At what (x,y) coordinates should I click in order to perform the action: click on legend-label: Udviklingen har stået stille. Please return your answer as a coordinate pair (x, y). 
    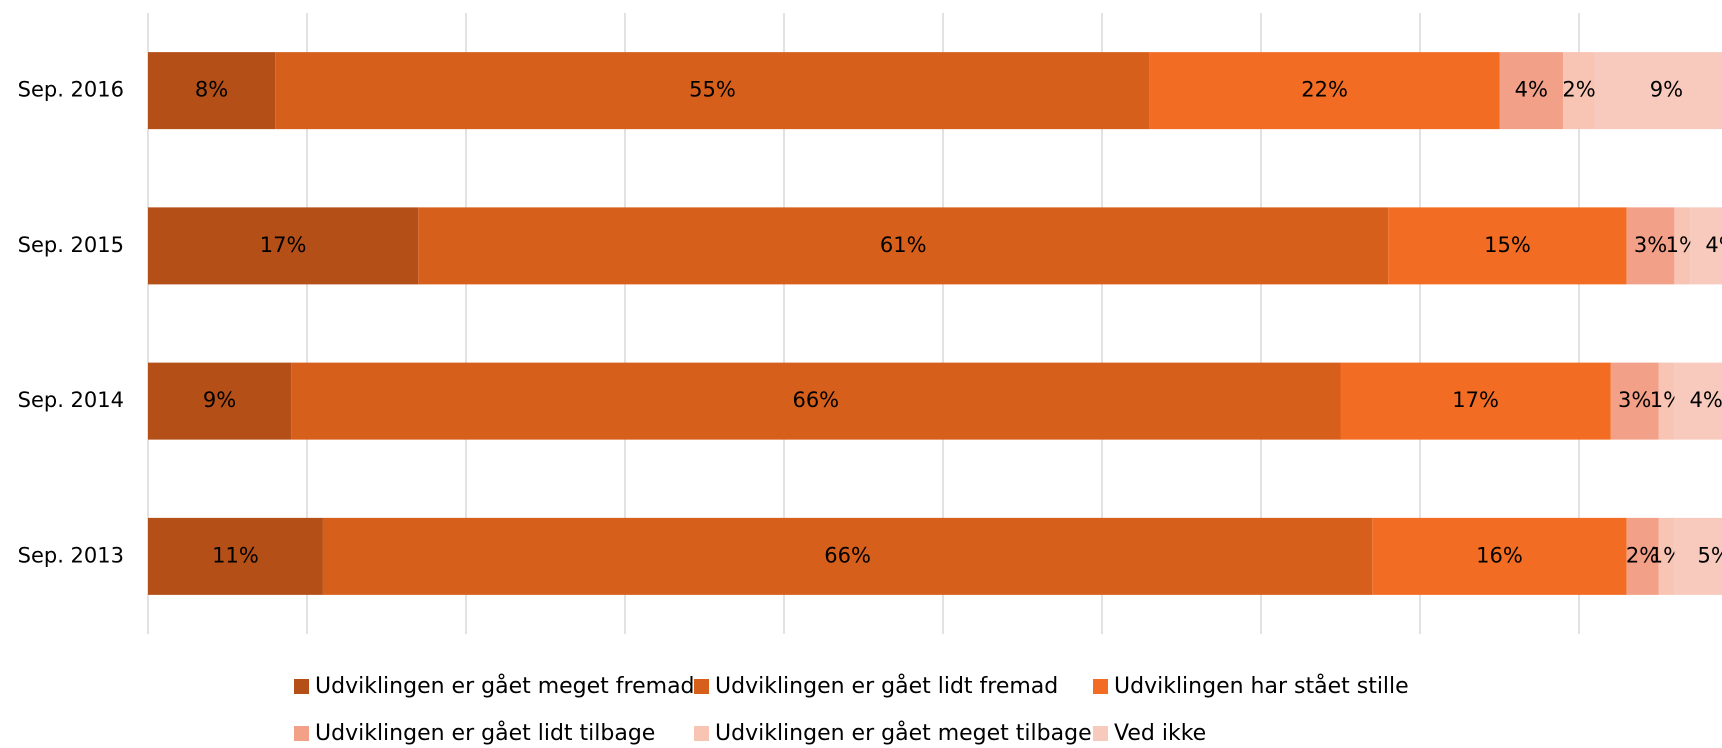
    Looking at the image, I should click on (1261, 686).